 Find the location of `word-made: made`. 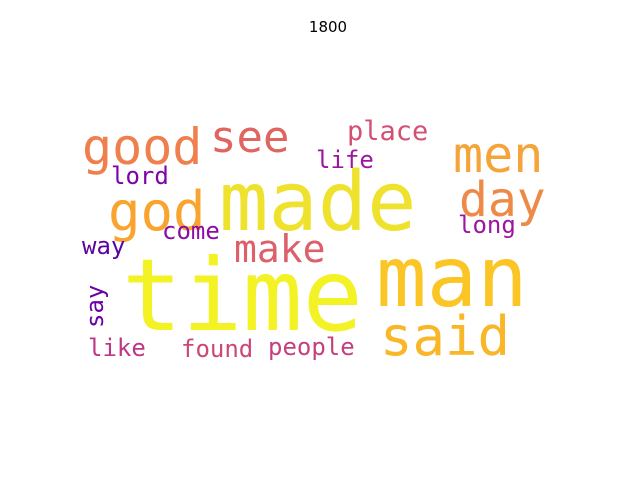

word-made: made is located at coordinates (317, 202).